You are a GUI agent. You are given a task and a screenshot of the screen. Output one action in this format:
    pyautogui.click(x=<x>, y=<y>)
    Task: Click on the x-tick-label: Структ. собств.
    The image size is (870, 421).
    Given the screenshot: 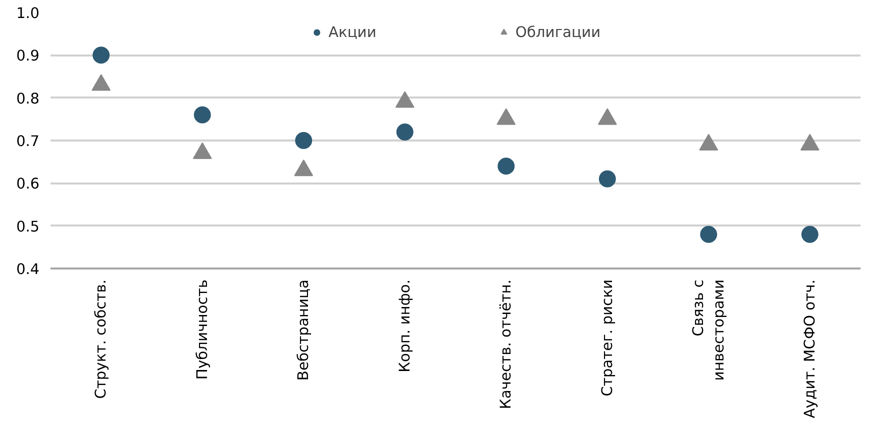 What is the action you would take?
    pyautogui.click(x=101, y=339)
    